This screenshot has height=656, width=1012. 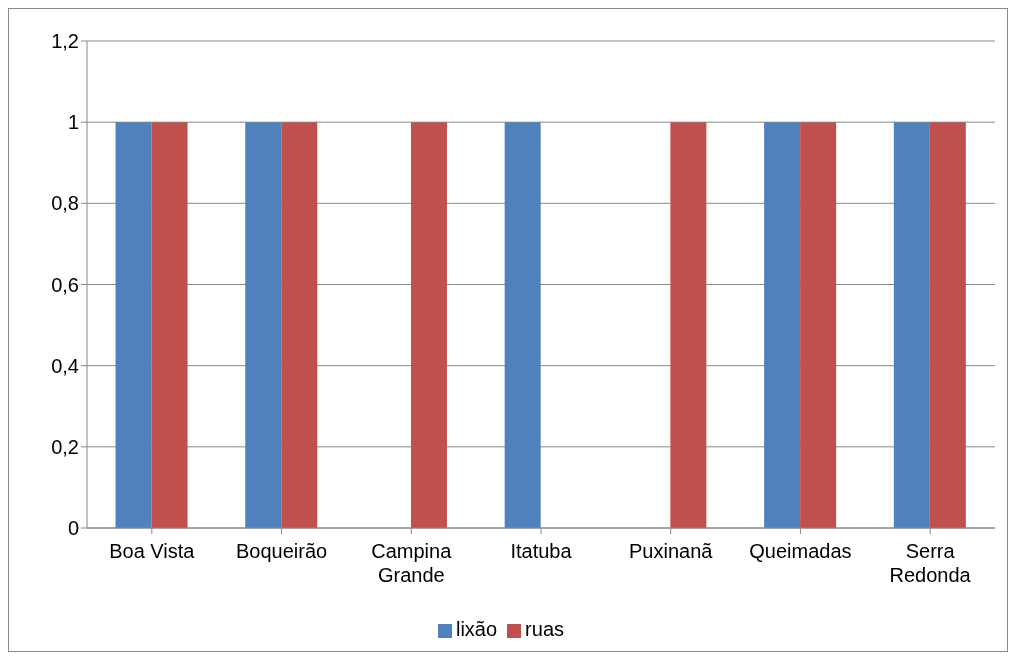 What do you see at coordinates (73, 528) in the screenshot?
I see `y-tick-label: 0` at bounding box center [73, 528].